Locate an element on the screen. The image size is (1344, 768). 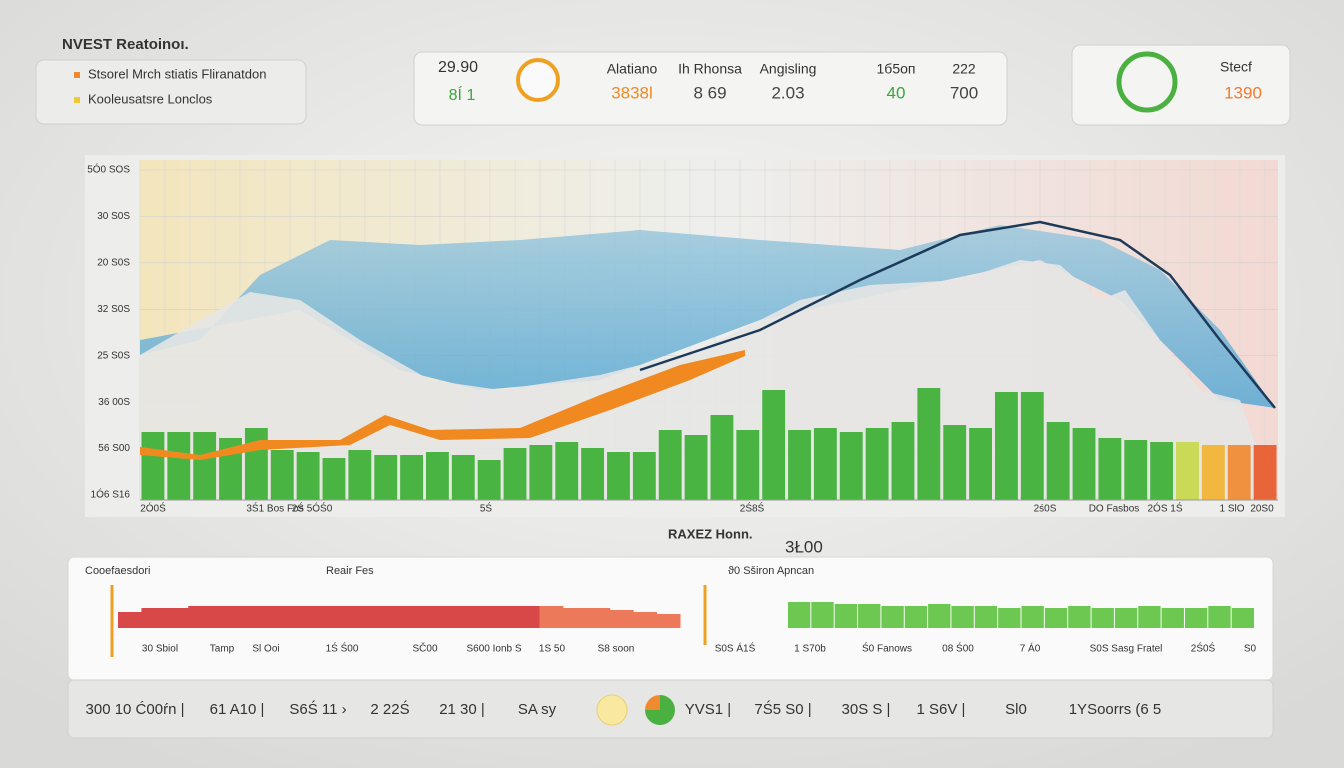
strip-title: ϑ0 Sširon Apncan is located at coordinates (771, 571).